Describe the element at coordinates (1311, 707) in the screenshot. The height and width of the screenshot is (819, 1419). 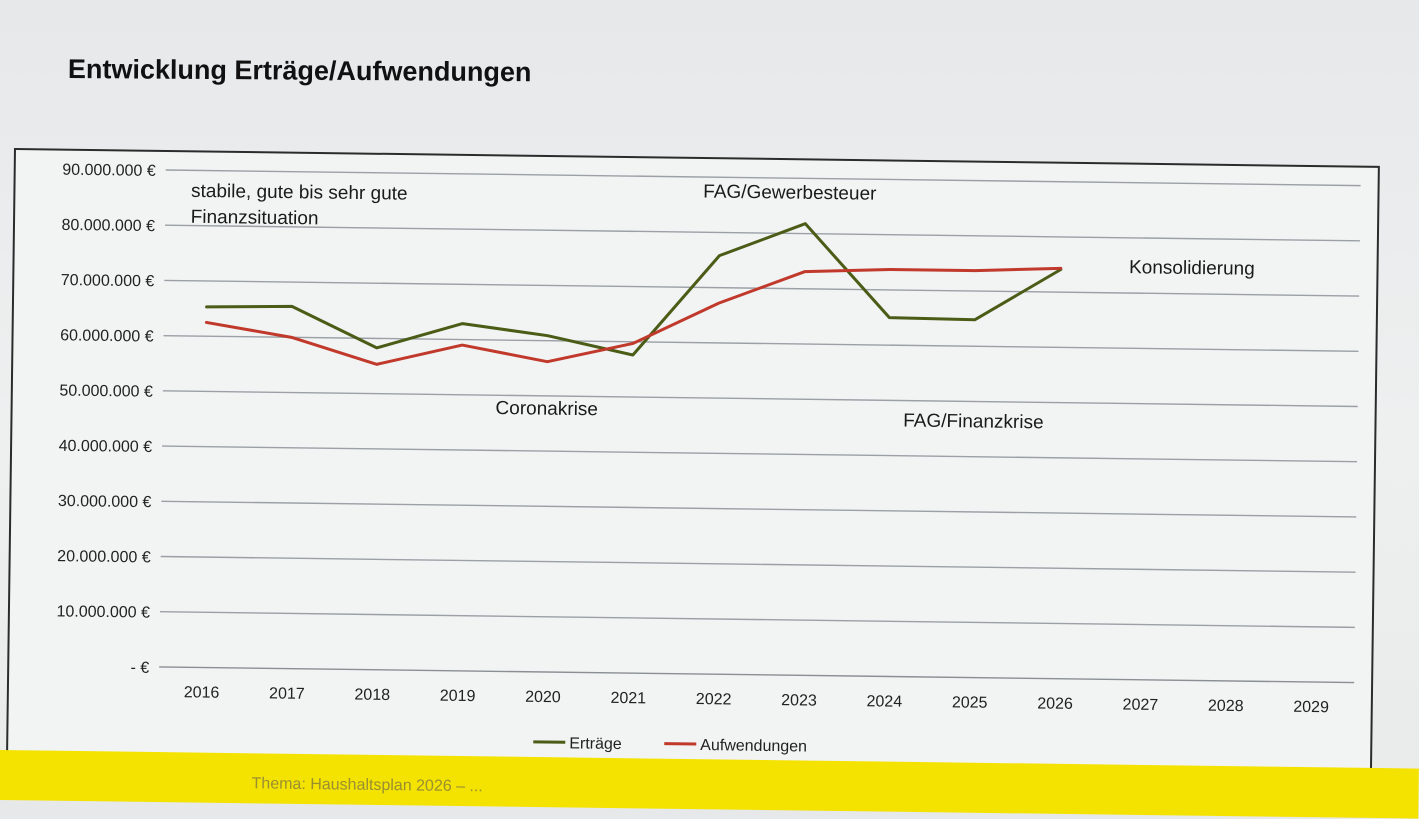
I see `x-tick-label: 2029` at that location.